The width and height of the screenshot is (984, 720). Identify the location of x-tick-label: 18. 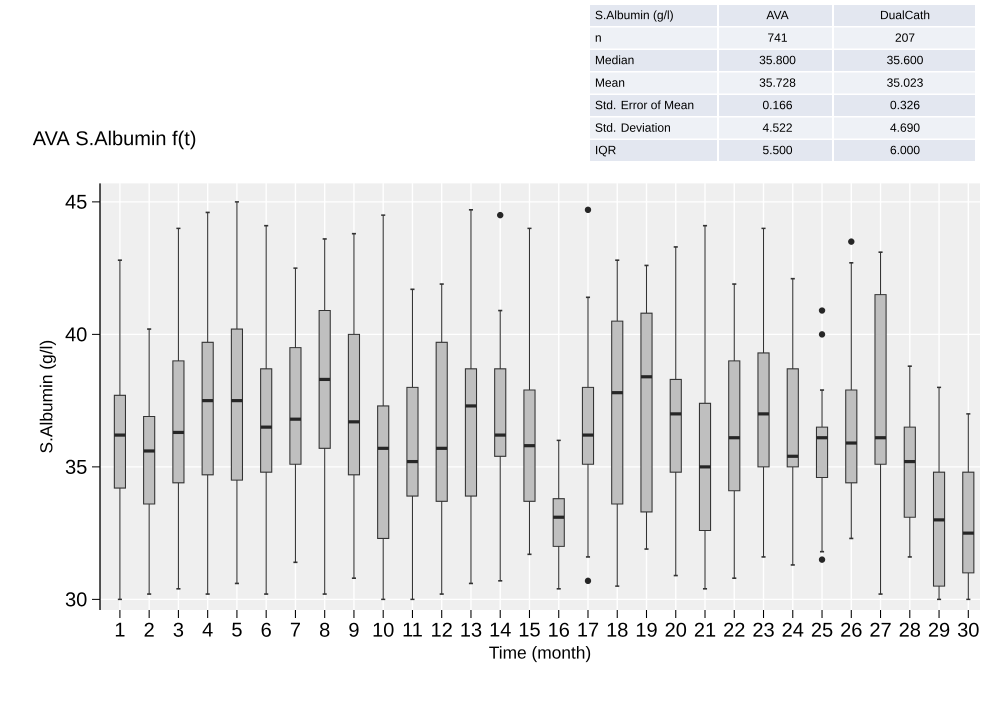
(618, 629).